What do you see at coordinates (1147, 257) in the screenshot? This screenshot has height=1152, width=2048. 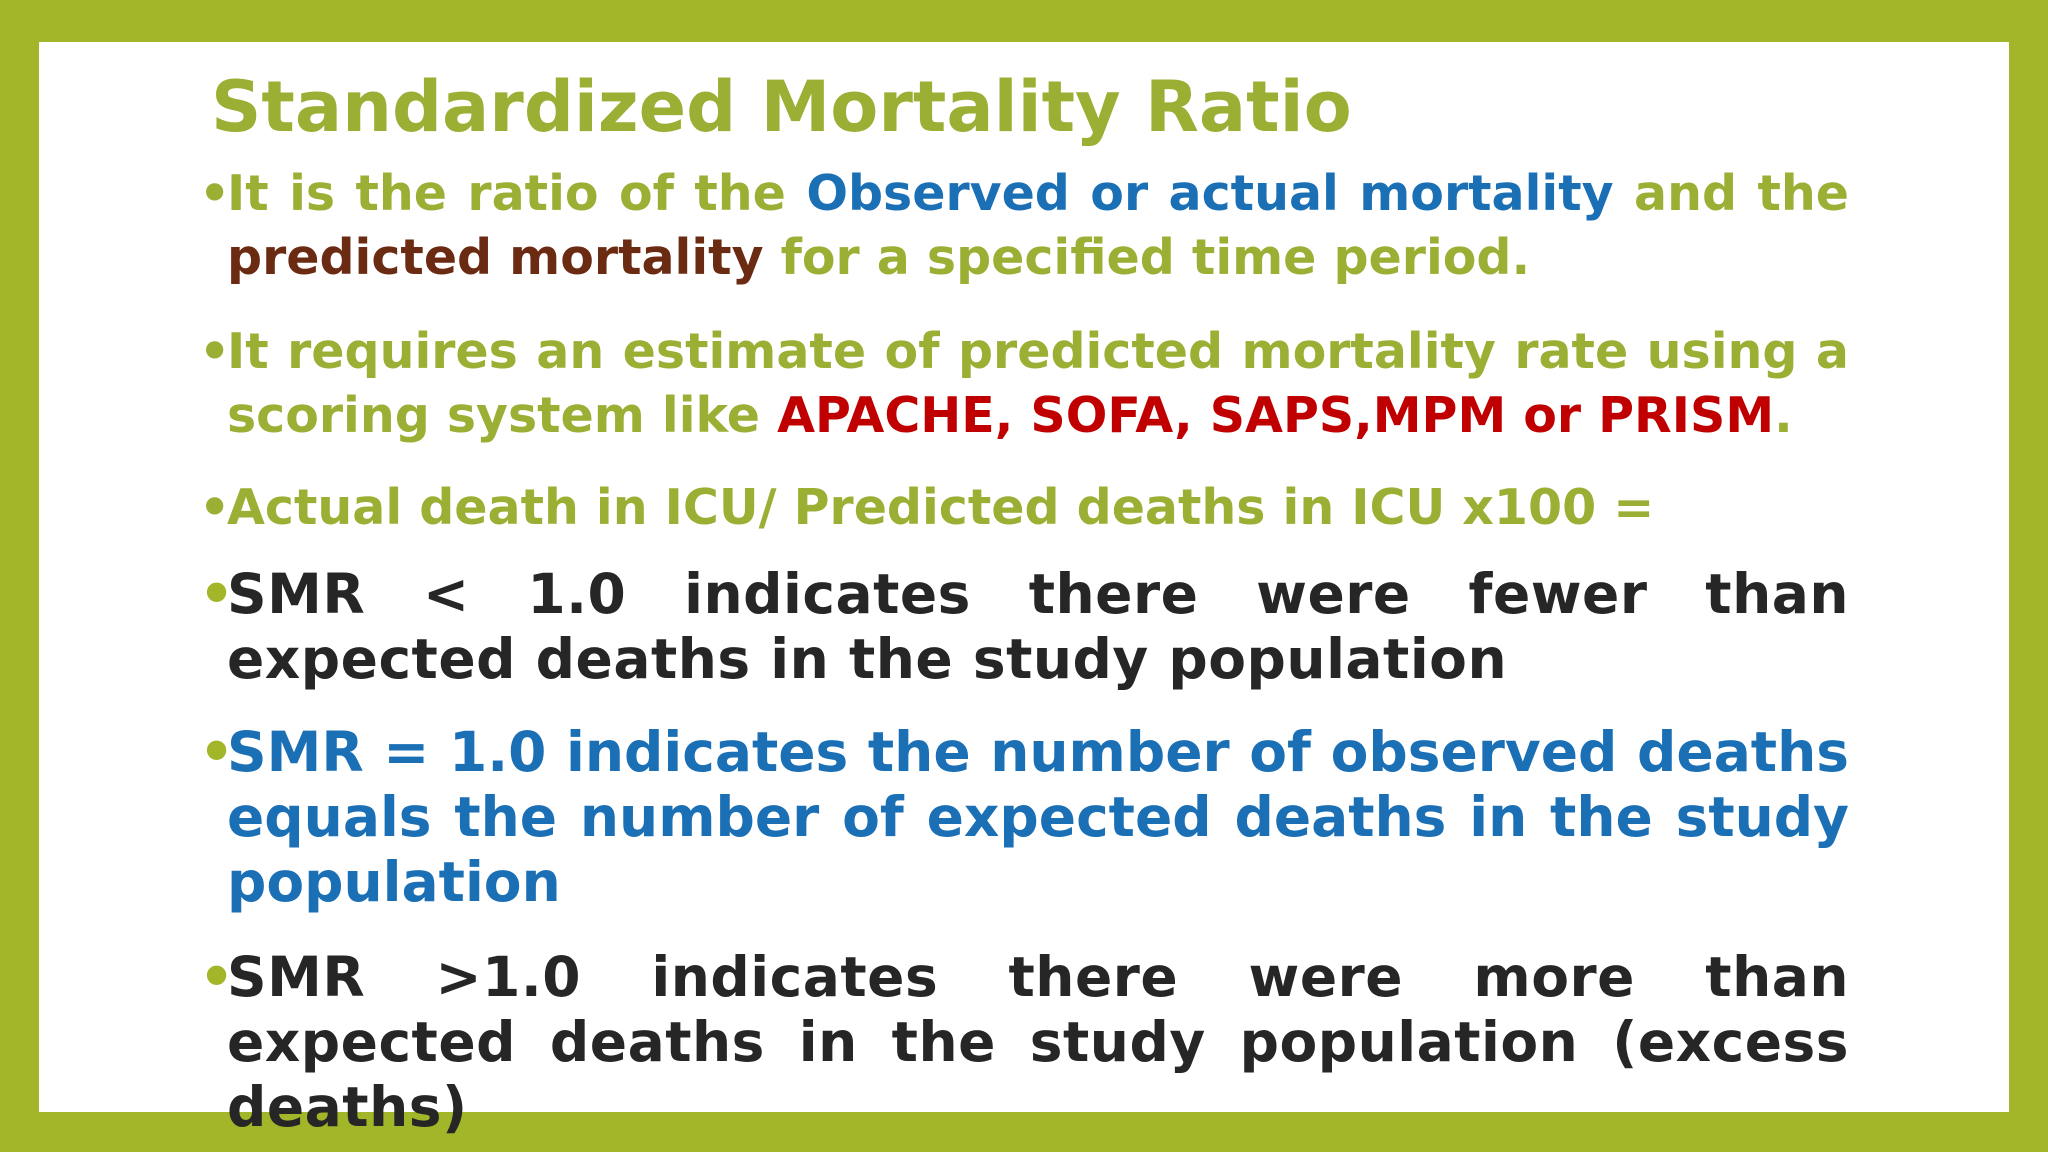 I see `bullet-text-segment: for a specified time period.` at bounding box center [1147, 257].